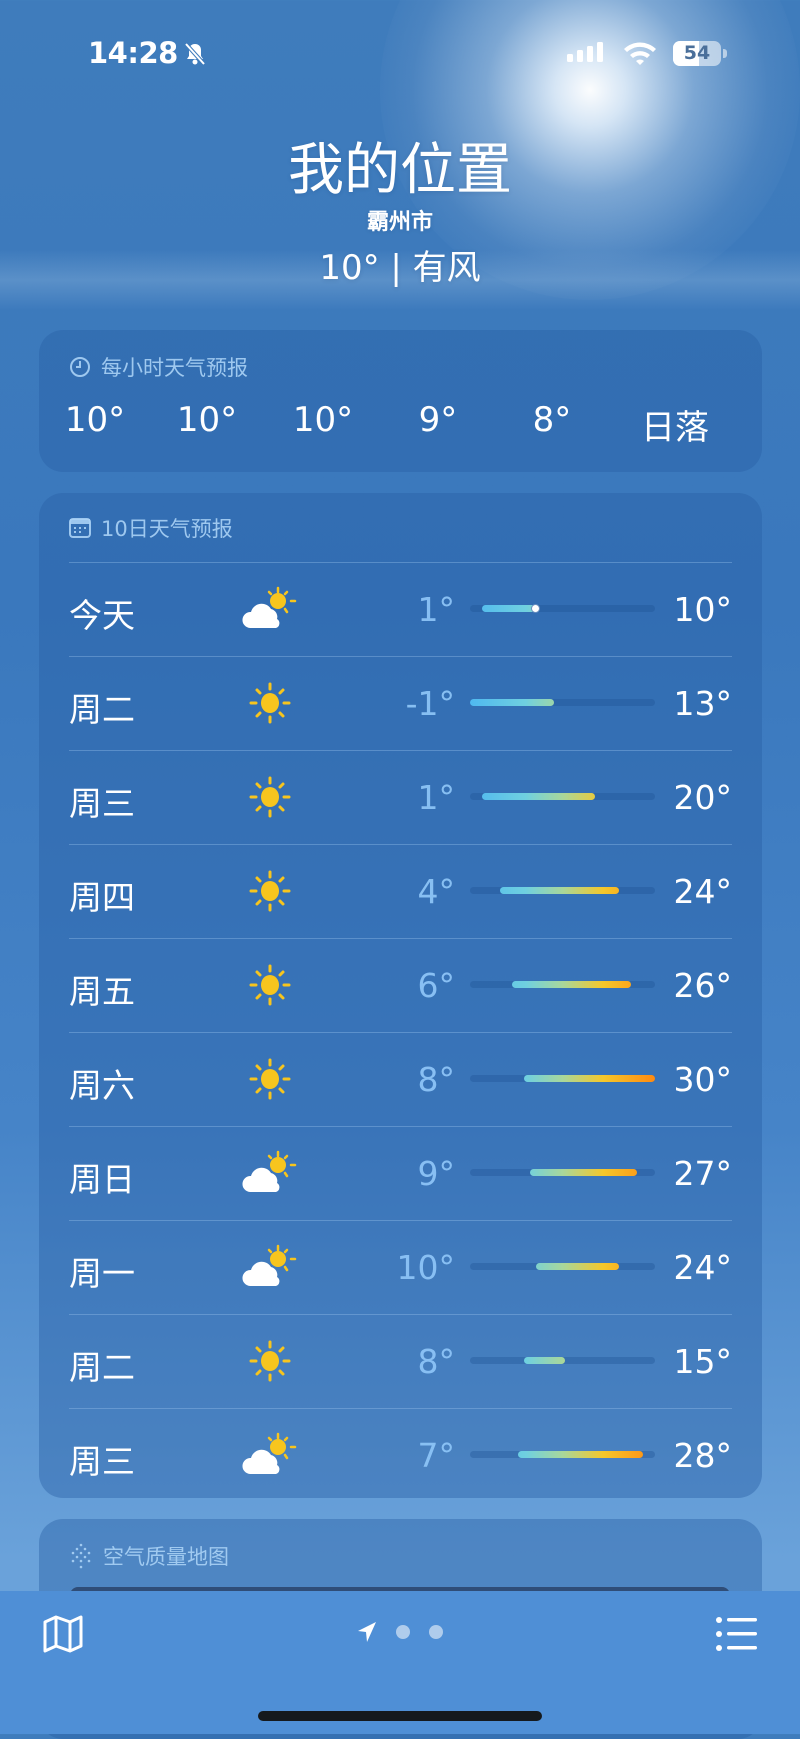 This screenshot has width=800, height=1739. What do you see at coordinates (430, 703) in the screenshot?
I see `low-temp: -1°` at bounding box center [430, 703].